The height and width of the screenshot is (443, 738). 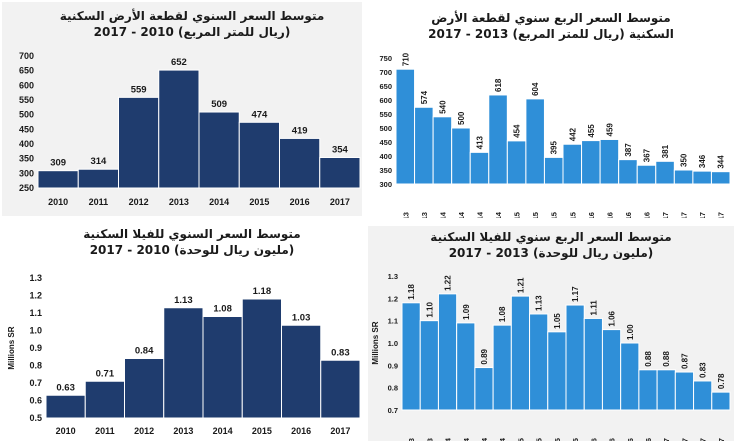 I want to click on chart-title-line: متوسط السعر الربع سنوي للفيلا السكنية, so click(x=550, y=237).